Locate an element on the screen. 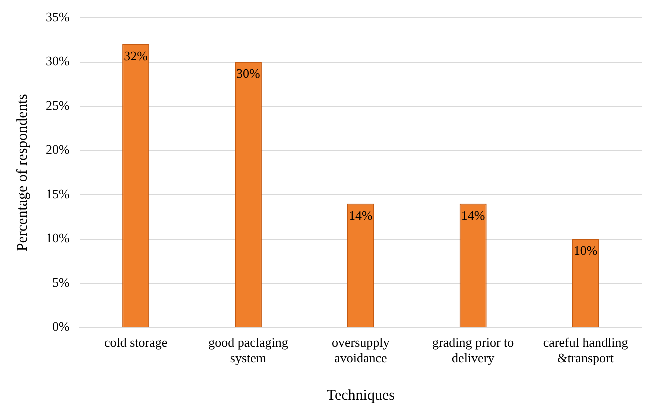 The image size is (662, 417). data-label: 32% is located at coordinates (136, 56).